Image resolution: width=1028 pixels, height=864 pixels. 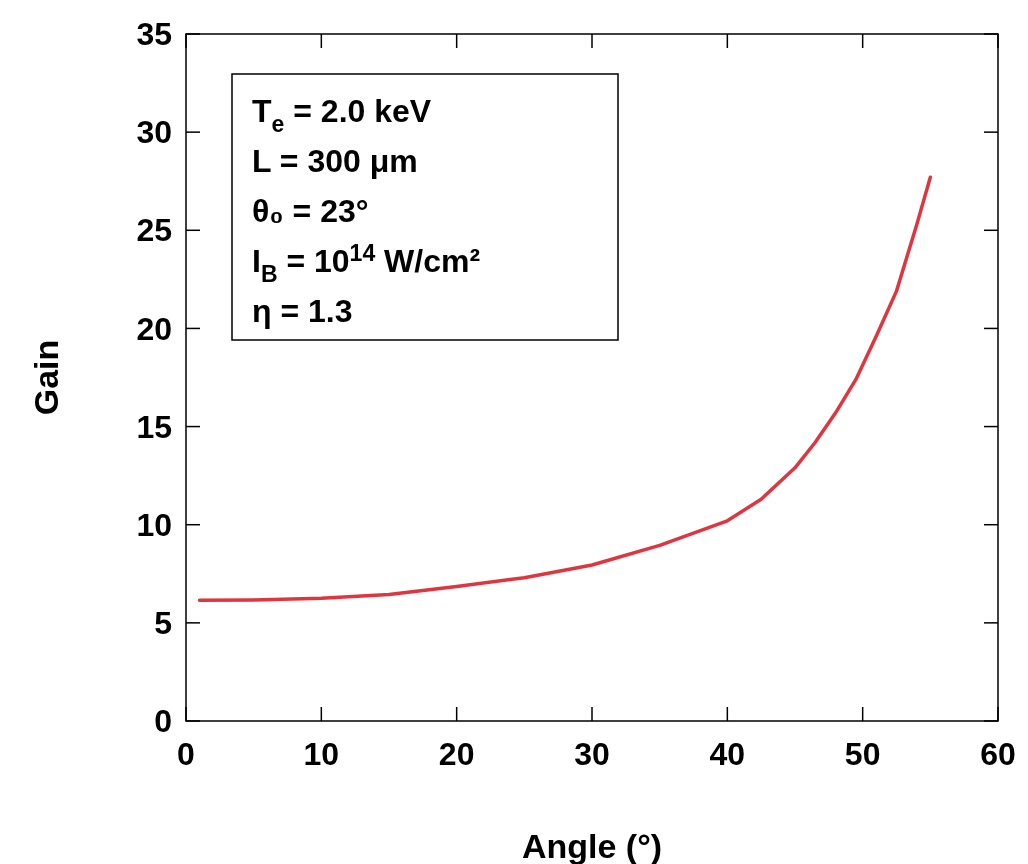 I want to click on y-tick-label: 0, so click(x=163, y=721).